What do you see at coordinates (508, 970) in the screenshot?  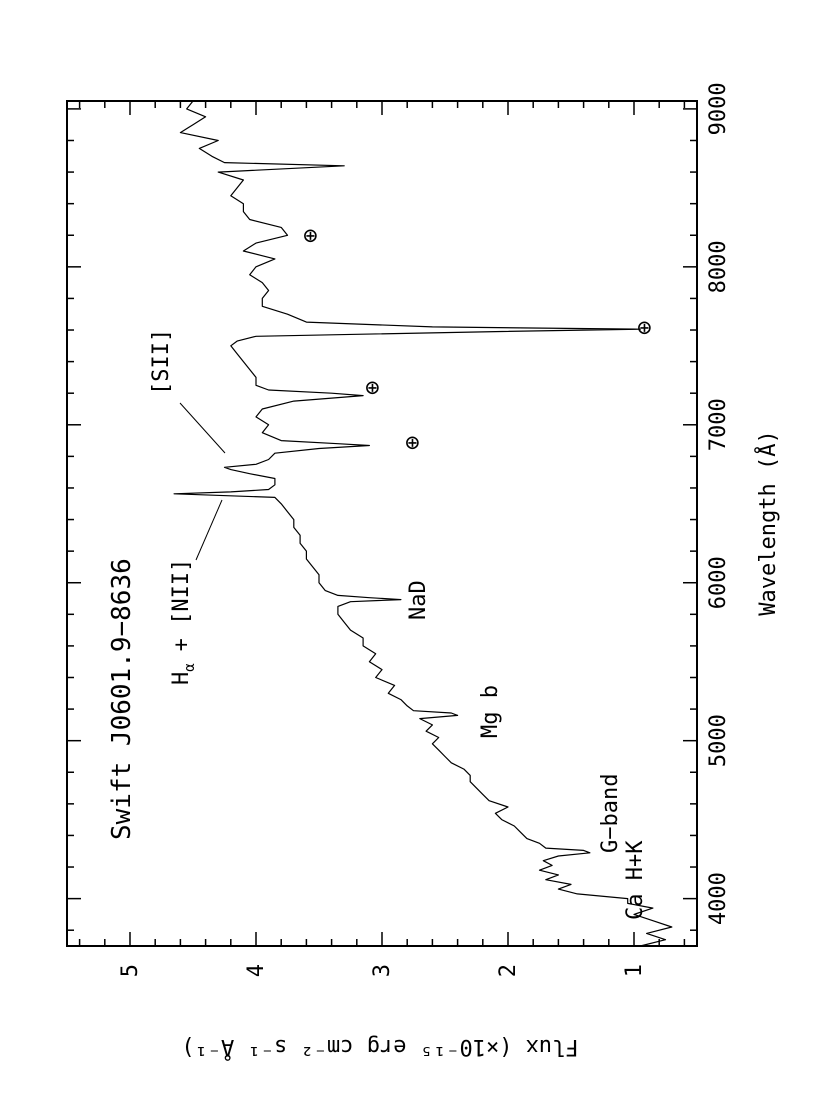 I see `y-tick-label: 2` at bounding box center [508, 970].